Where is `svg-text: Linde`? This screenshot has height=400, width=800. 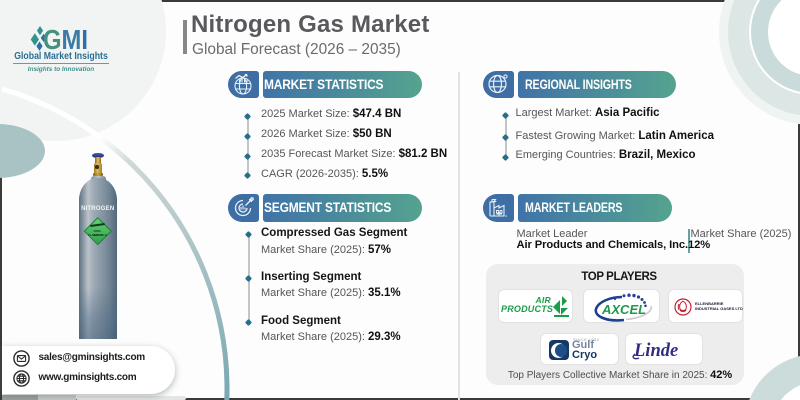
svg-text: Linde is located at coordinates (655, 351).